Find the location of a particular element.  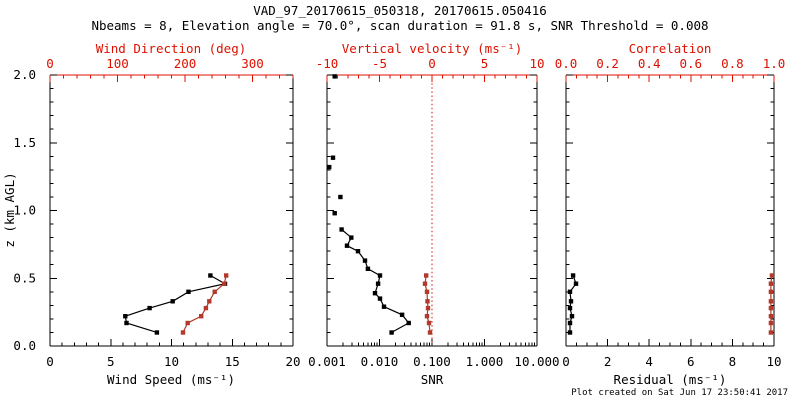

wind-direction-axis-title: Wind Direction (deg) is located at coordinates (171, 48).